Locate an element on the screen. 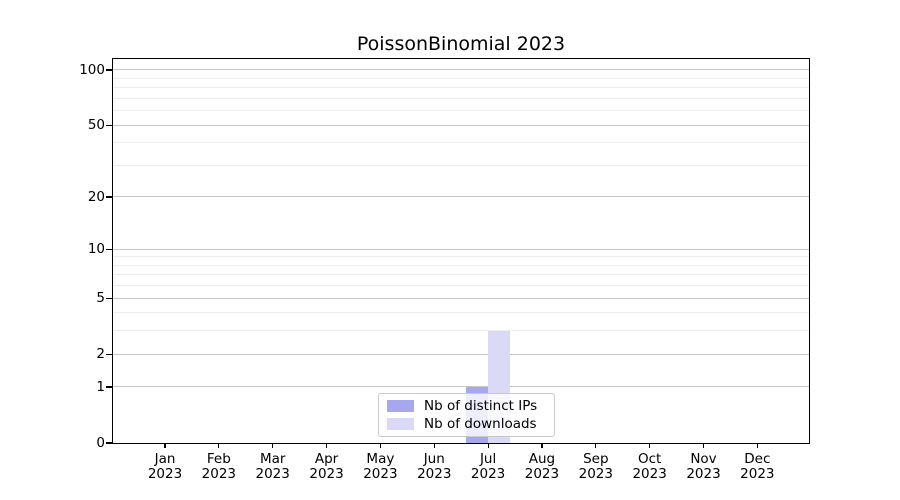  y-tick-label: 0 is located at coordinates (100, 443).